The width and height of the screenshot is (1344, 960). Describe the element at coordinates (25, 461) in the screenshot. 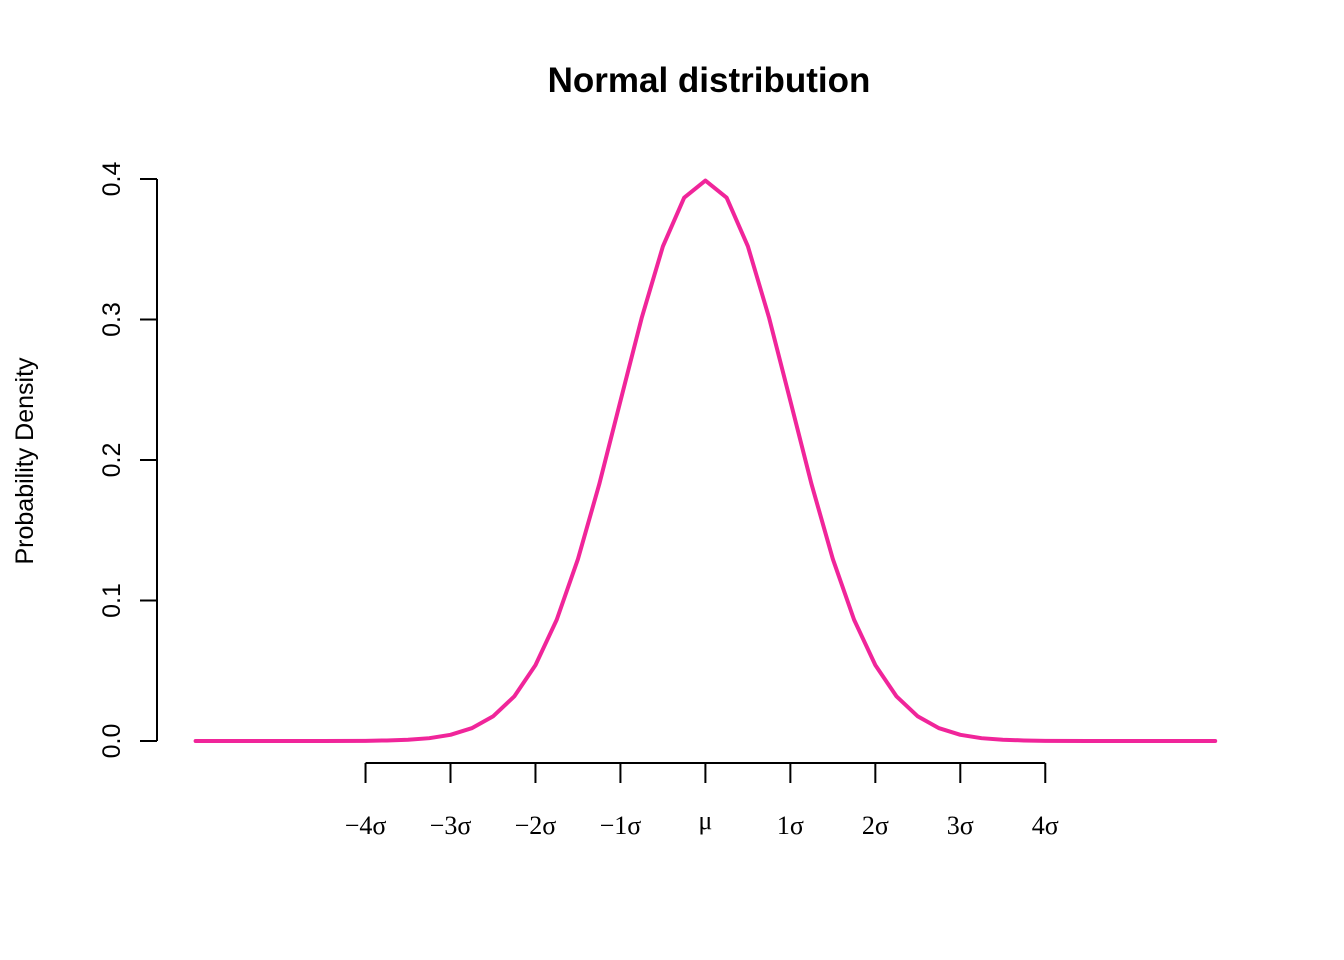

I see `y-axis-label: Probability Density` at that location.